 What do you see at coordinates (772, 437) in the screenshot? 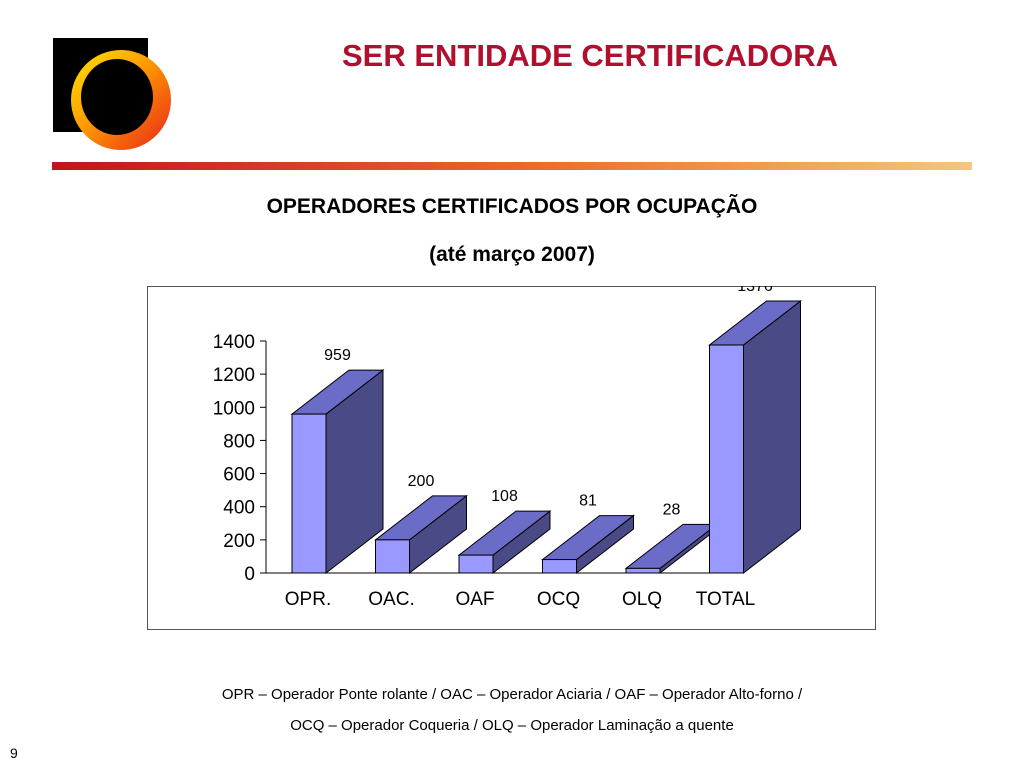
I see `bar-side` at bounding box center [772, 437].